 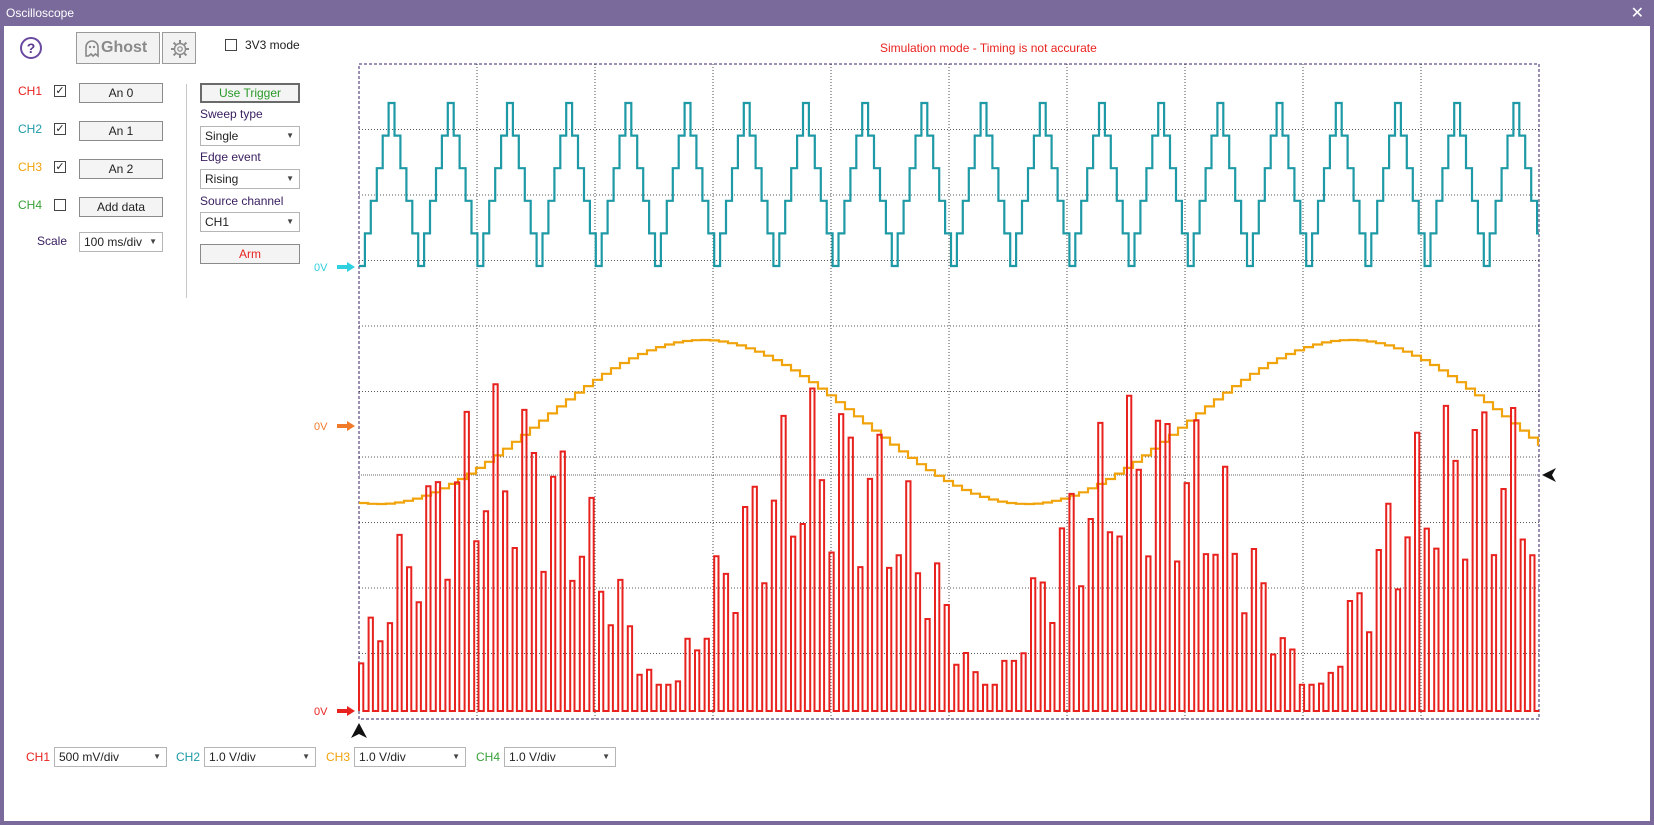 I want to click on ch4-scale-value: 1.0 V/div, so click(x=532, y=757).